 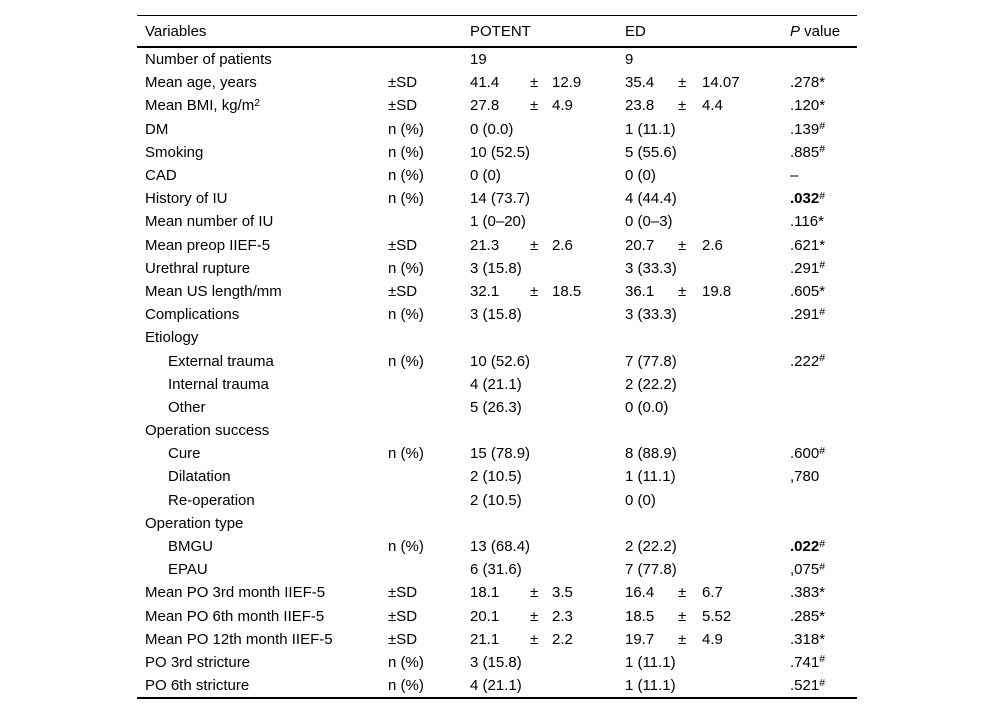 I want to click on row-label: Operation type, so click(x=194, y=523).